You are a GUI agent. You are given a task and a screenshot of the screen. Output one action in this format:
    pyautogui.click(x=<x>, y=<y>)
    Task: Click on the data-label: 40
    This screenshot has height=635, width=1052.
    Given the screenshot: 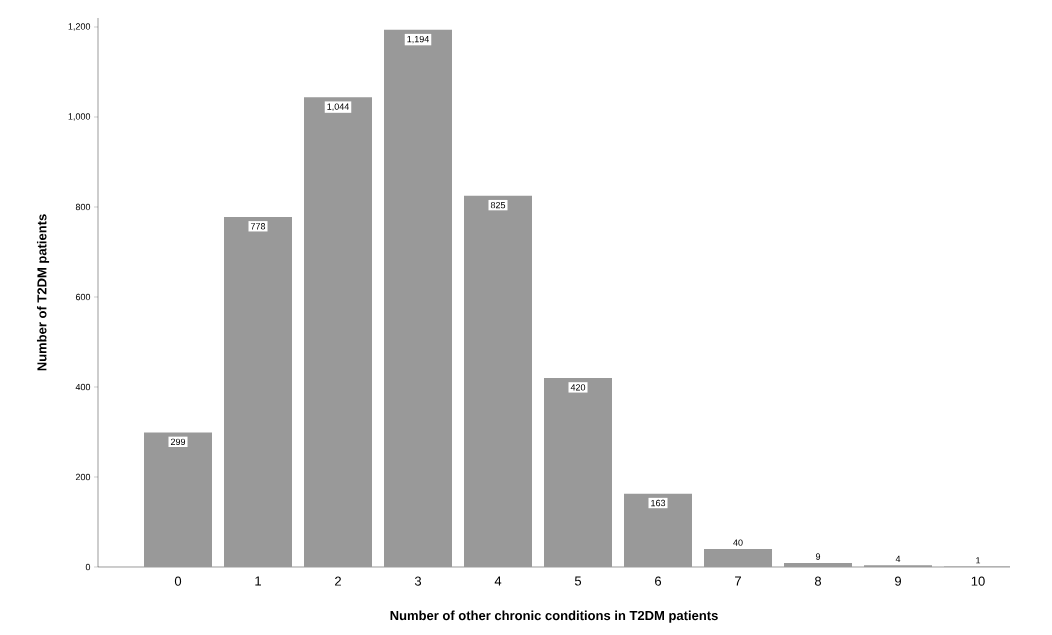 What is the action you would take?
    pyautogui.click(x=738, y=542)
    